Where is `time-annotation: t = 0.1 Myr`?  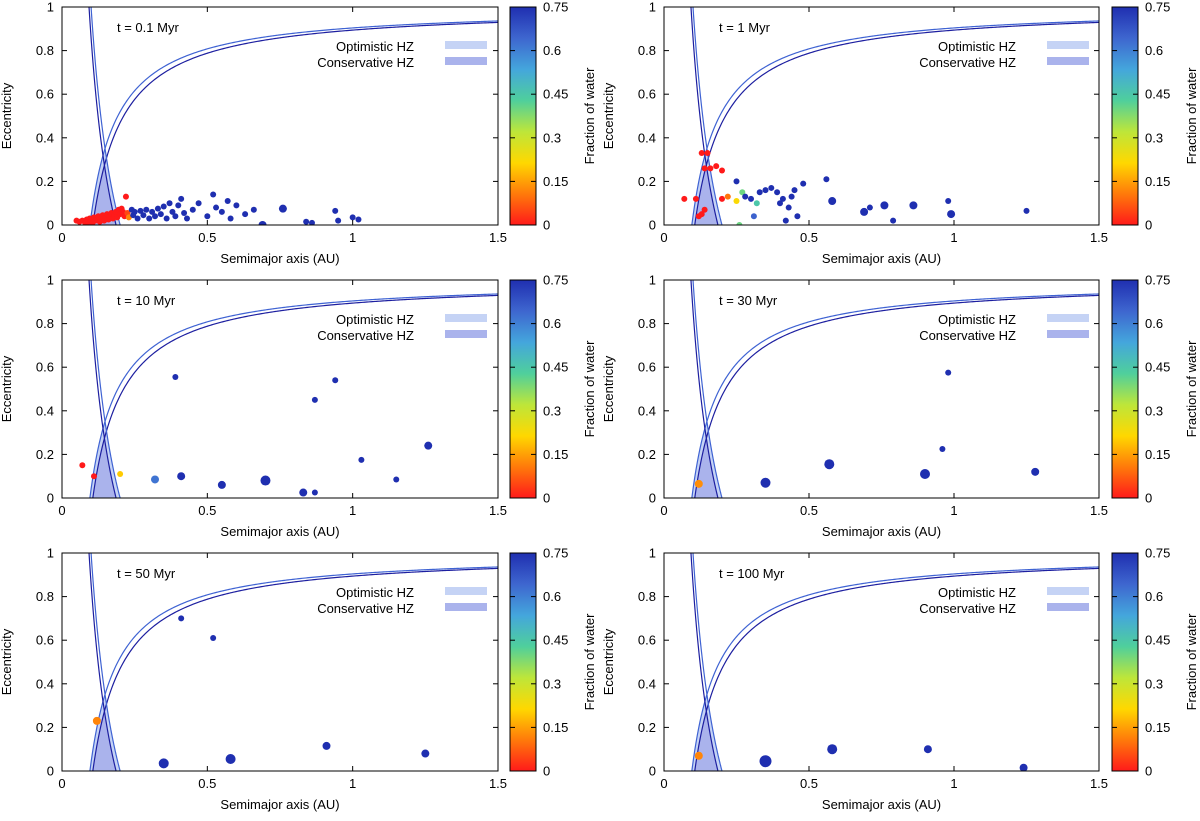
time-annotation: t = 0.1 Myr is located at coordinates (148, 27).